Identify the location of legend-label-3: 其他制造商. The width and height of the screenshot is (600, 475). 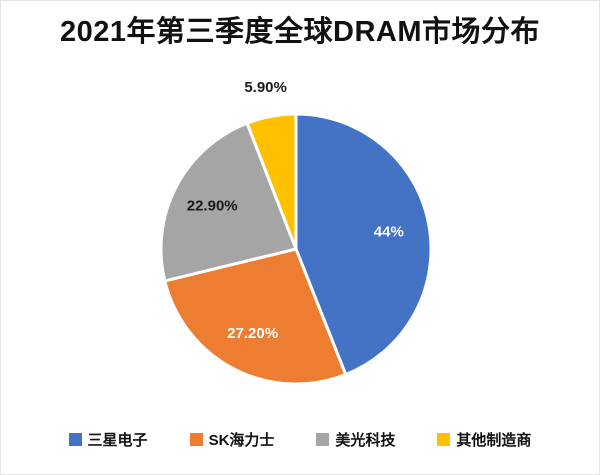
(494, 440).